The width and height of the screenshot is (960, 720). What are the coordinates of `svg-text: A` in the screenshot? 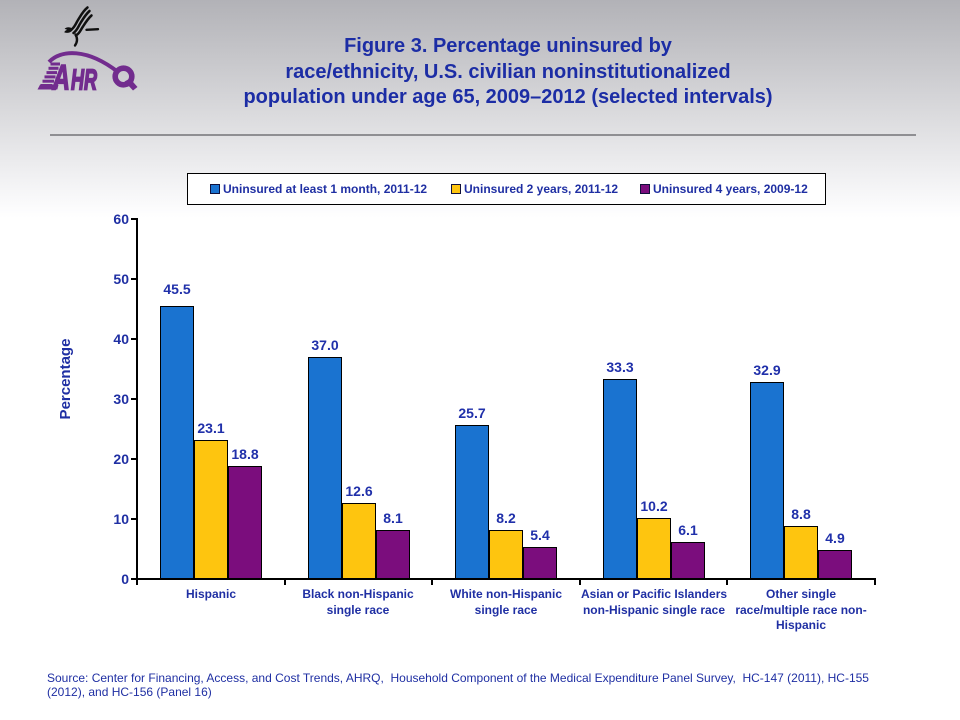 It's located at (61, 78).